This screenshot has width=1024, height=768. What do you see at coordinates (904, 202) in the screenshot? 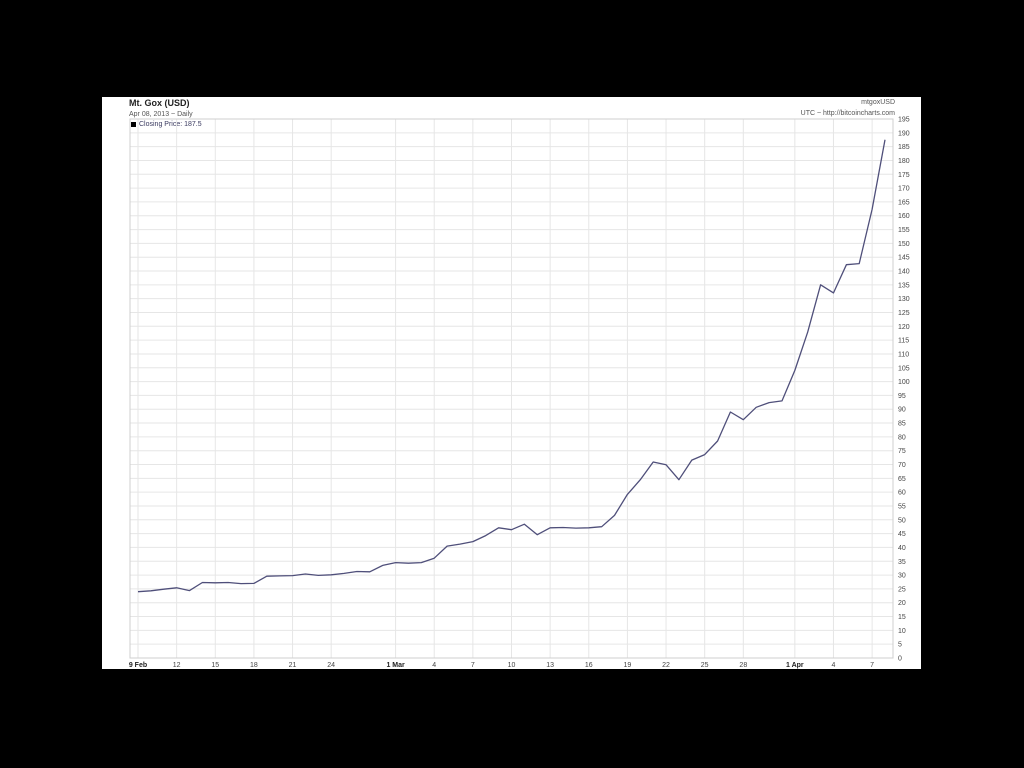
I see `y-tick-label: 165` at bounding box center [904, 202].